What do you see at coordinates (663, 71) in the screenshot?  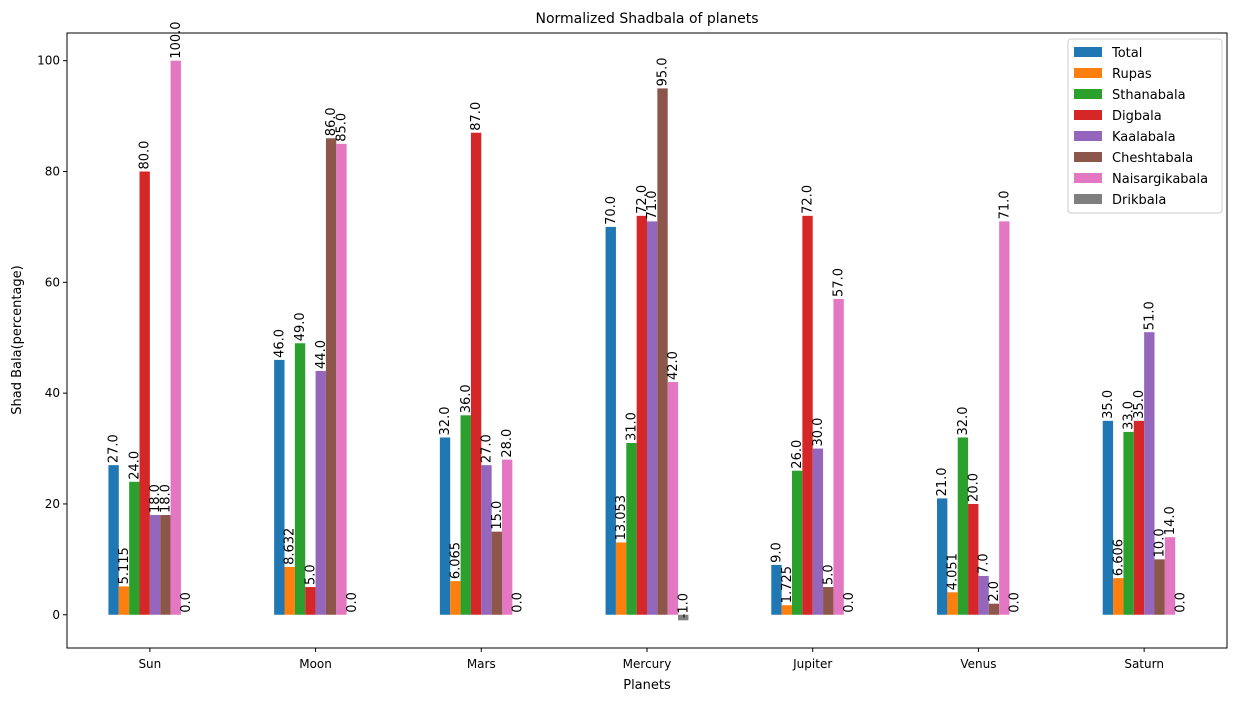 I see `bar-value-label: 95.0` at bounding box center [663, 71].